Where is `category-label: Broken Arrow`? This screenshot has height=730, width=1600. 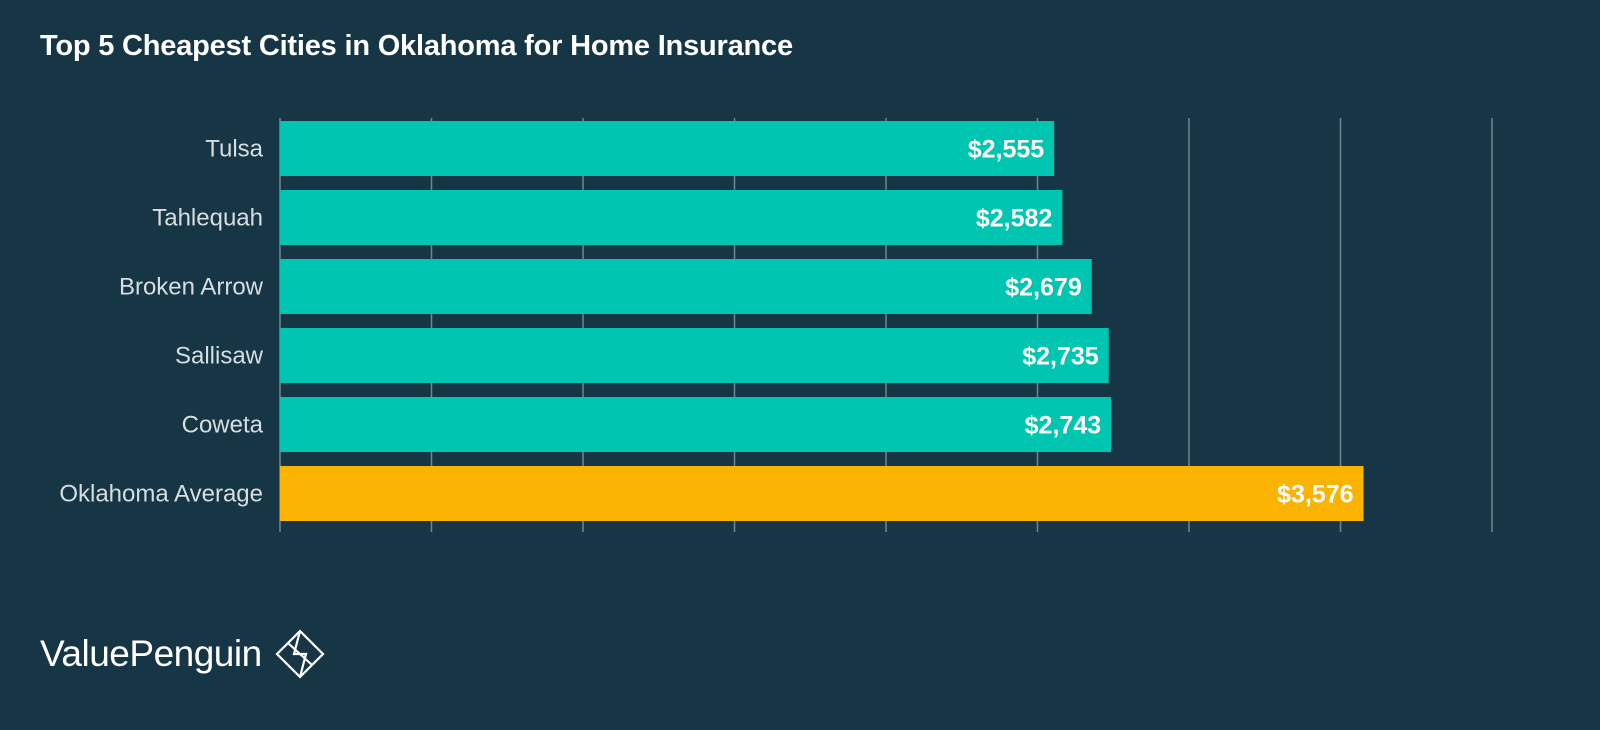 category-label: Broken Arrow is located at coordinates (191, 287).